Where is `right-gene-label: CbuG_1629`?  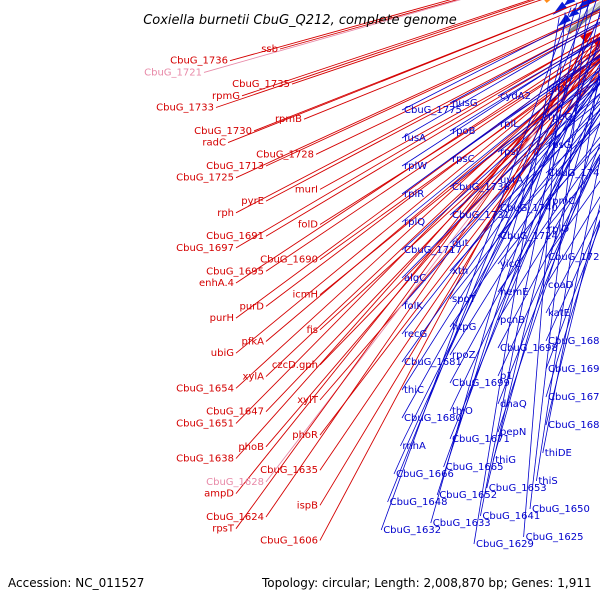 right-gene-label: CbuG_1629 is located at coordinates (505, 544).